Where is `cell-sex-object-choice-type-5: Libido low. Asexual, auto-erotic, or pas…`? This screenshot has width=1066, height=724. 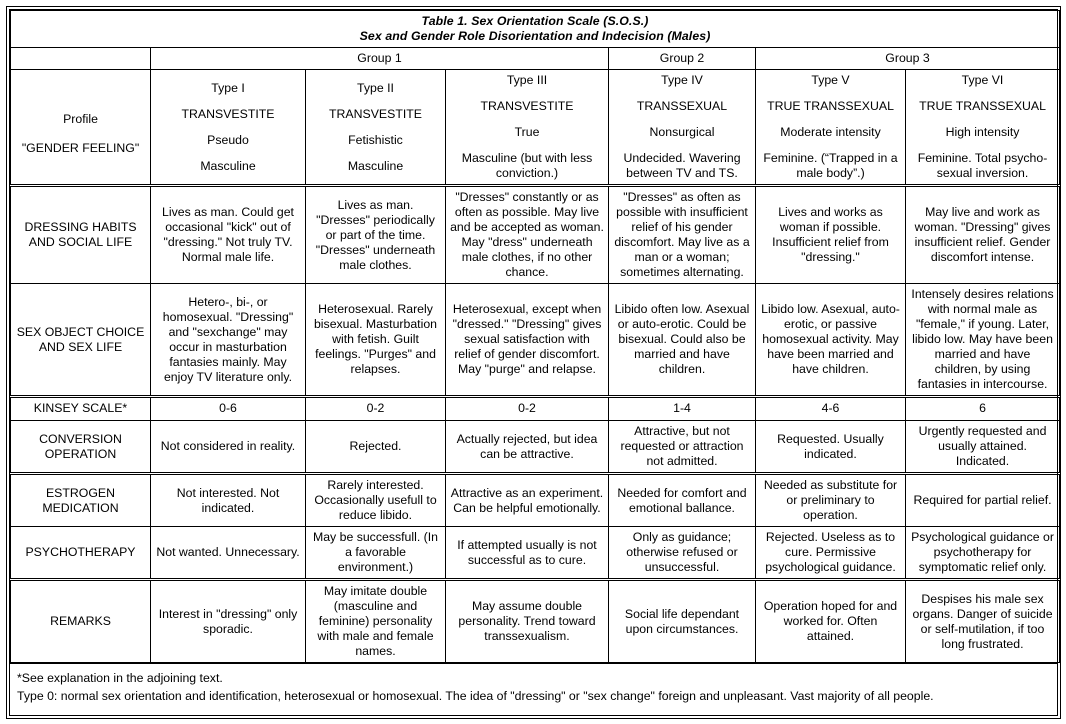 cell-sex-object-choice-type-5: Libido low. Asexual, auto-erotic, or pas… is located at coordinates (830, 340).